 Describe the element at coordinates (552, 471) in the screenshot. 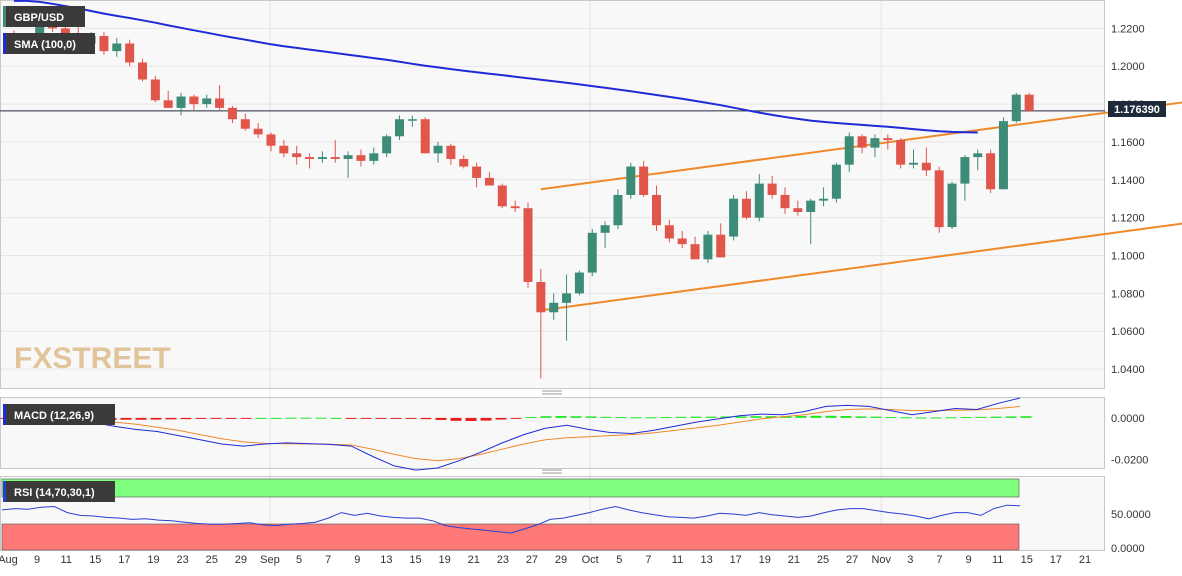

I see `macd-panel-resize-handle` at that location.